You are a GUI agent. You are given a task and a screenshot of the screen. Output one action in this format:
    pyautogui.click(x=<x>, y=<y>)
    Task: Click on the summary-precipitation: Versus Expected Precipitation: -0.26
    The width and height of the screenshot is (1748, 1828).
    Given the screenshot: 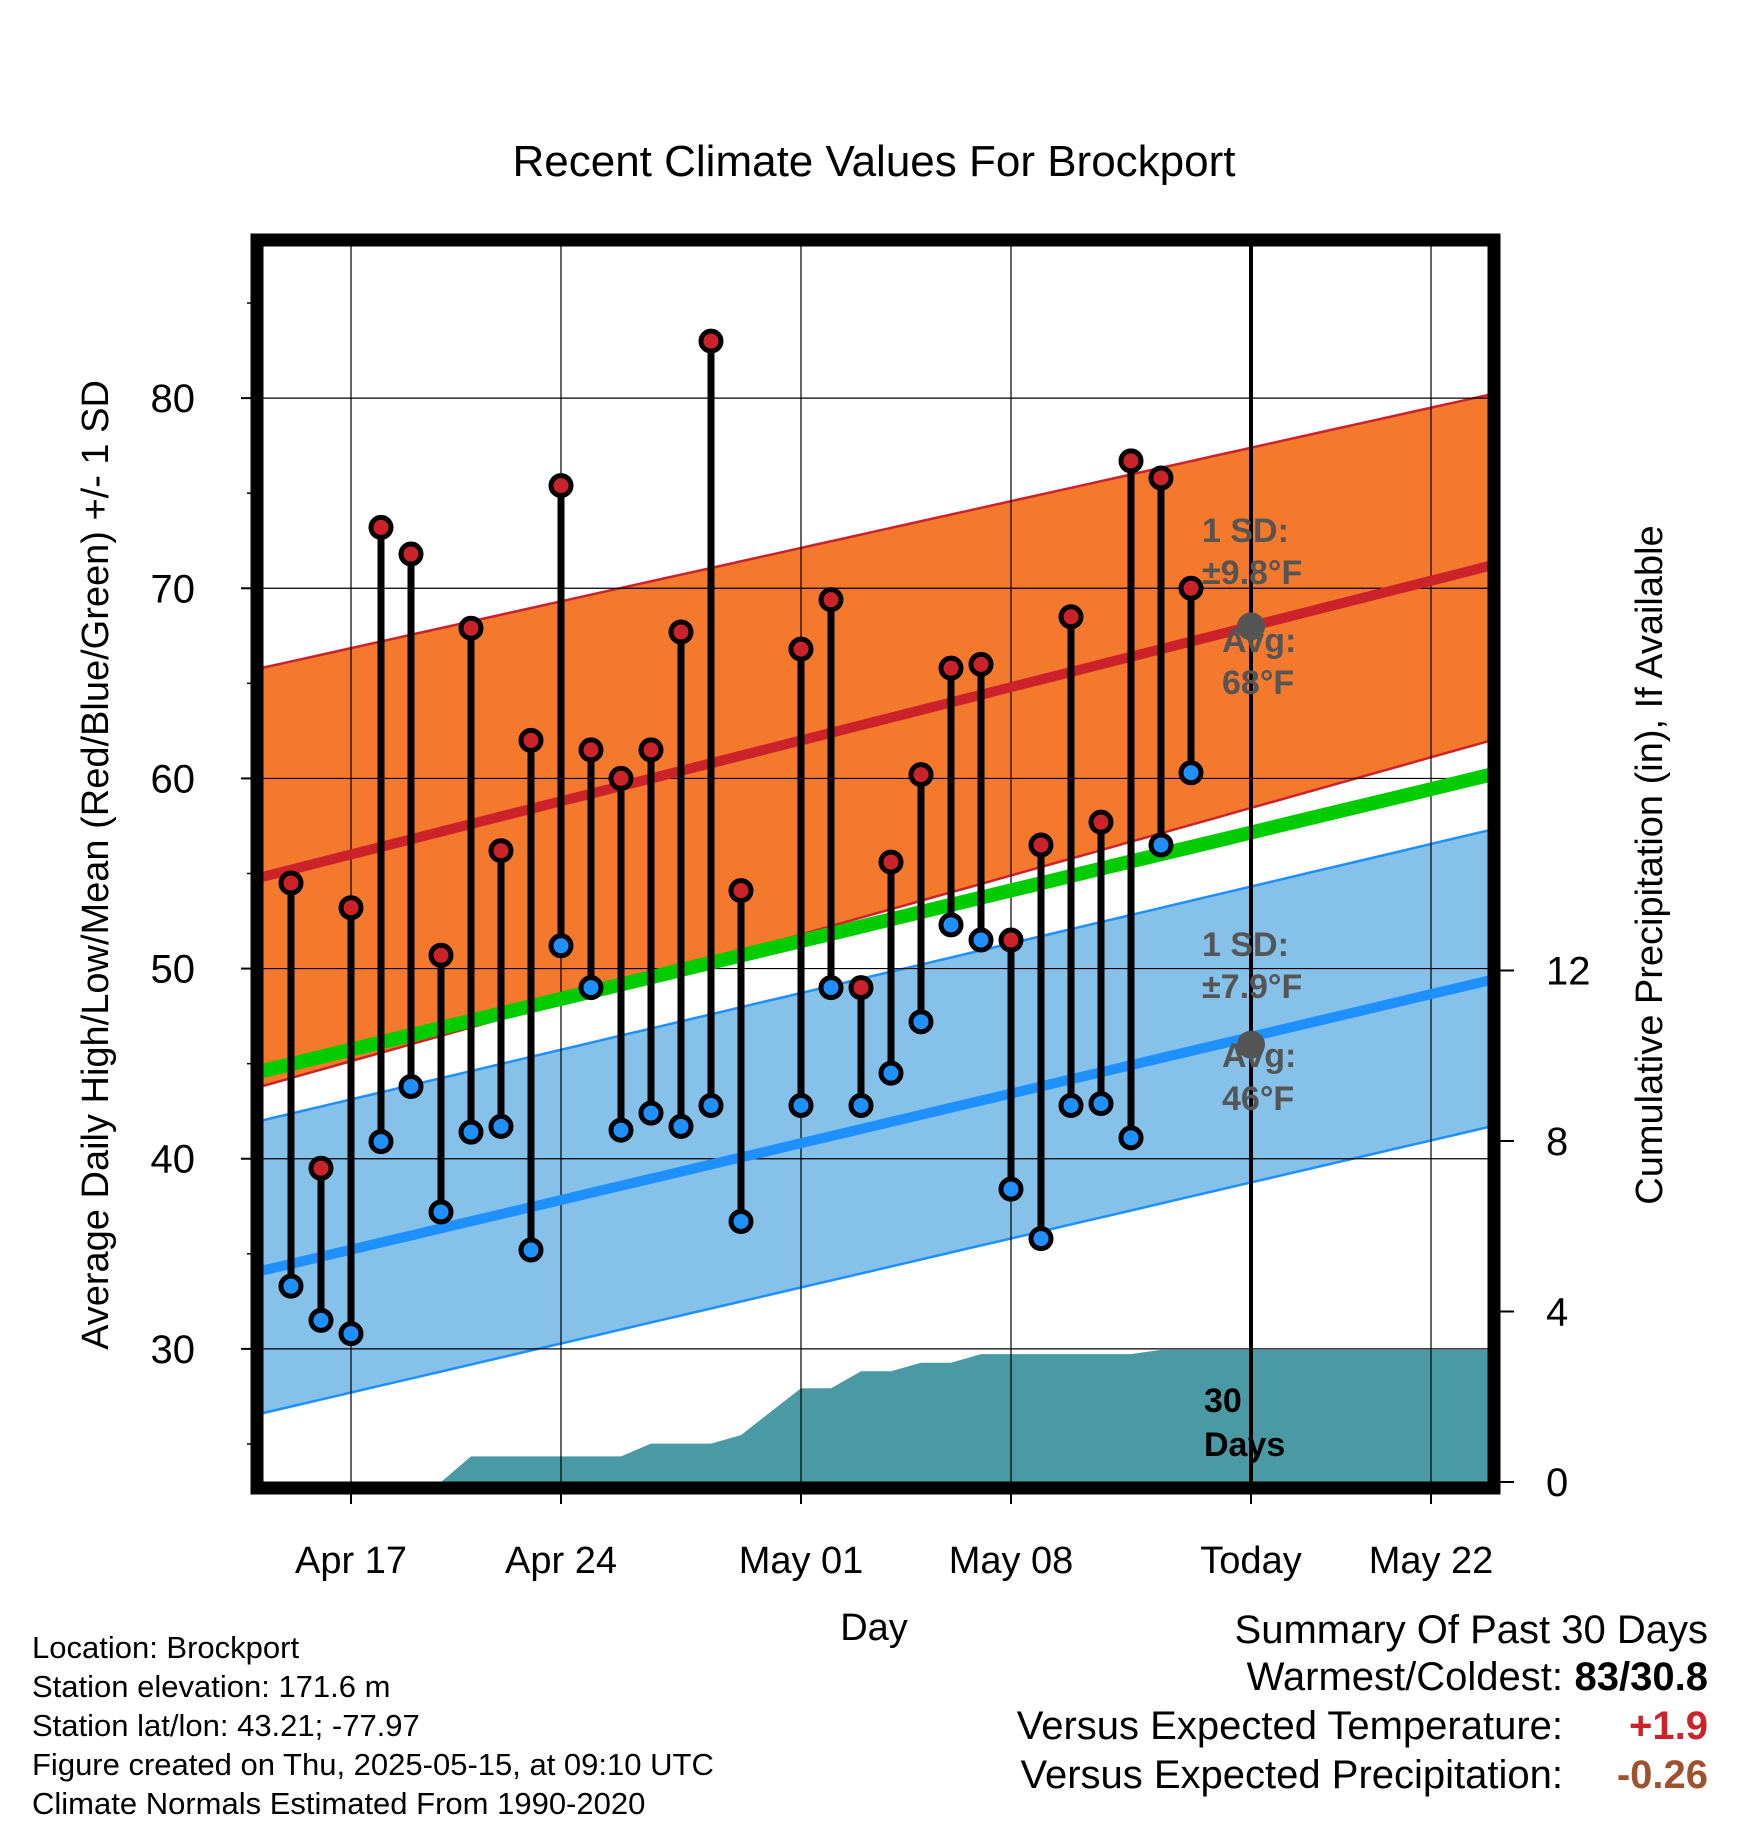 What is the action you would take?
    pyautogui.click(x=1364, y=1775)
    